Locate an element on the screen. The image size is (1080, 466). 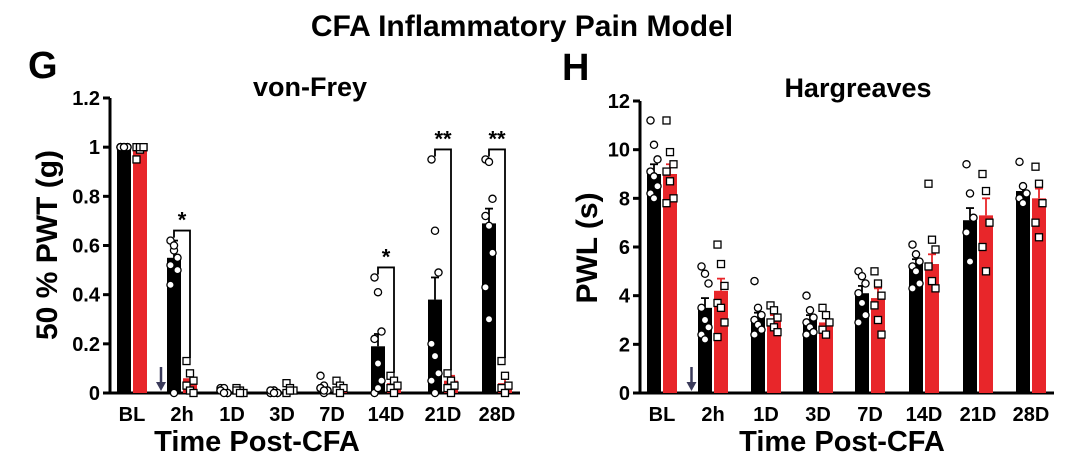
figure-title: CFA Inflammatory Pain Model is located at coordinates (522, 26).